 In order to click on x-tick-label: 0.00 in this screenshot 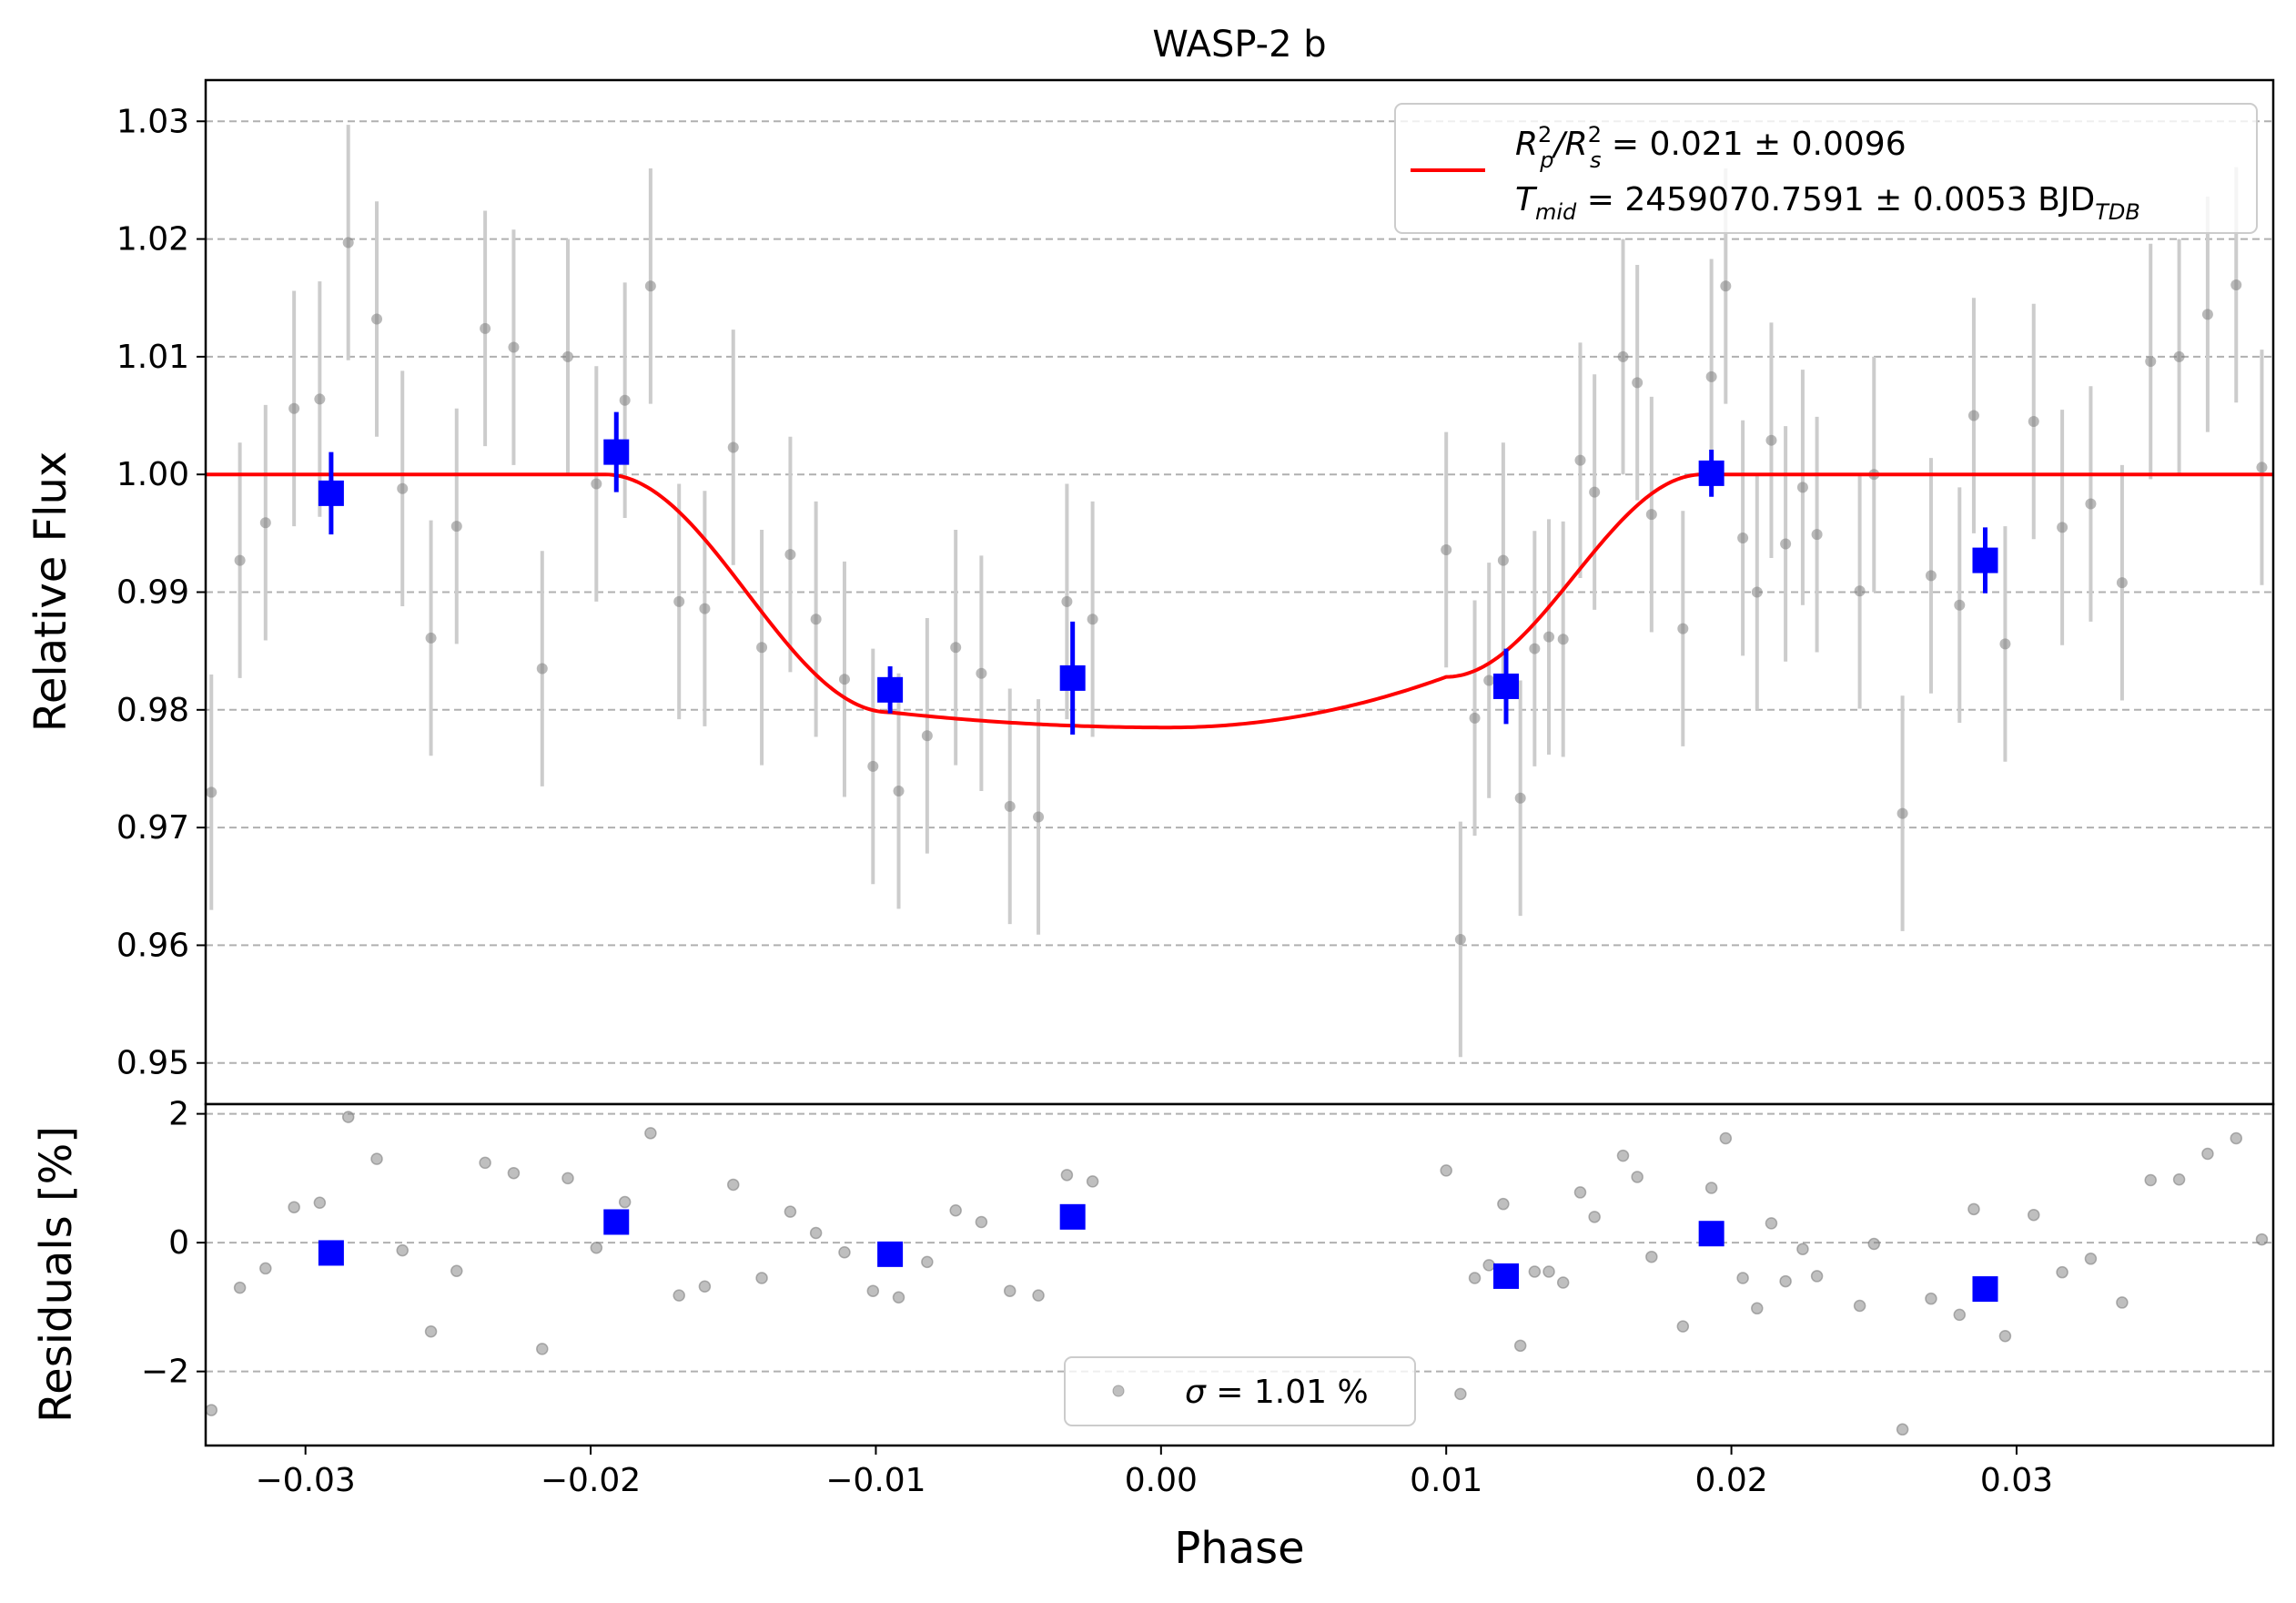, I will do `click(1161, 1480)`.